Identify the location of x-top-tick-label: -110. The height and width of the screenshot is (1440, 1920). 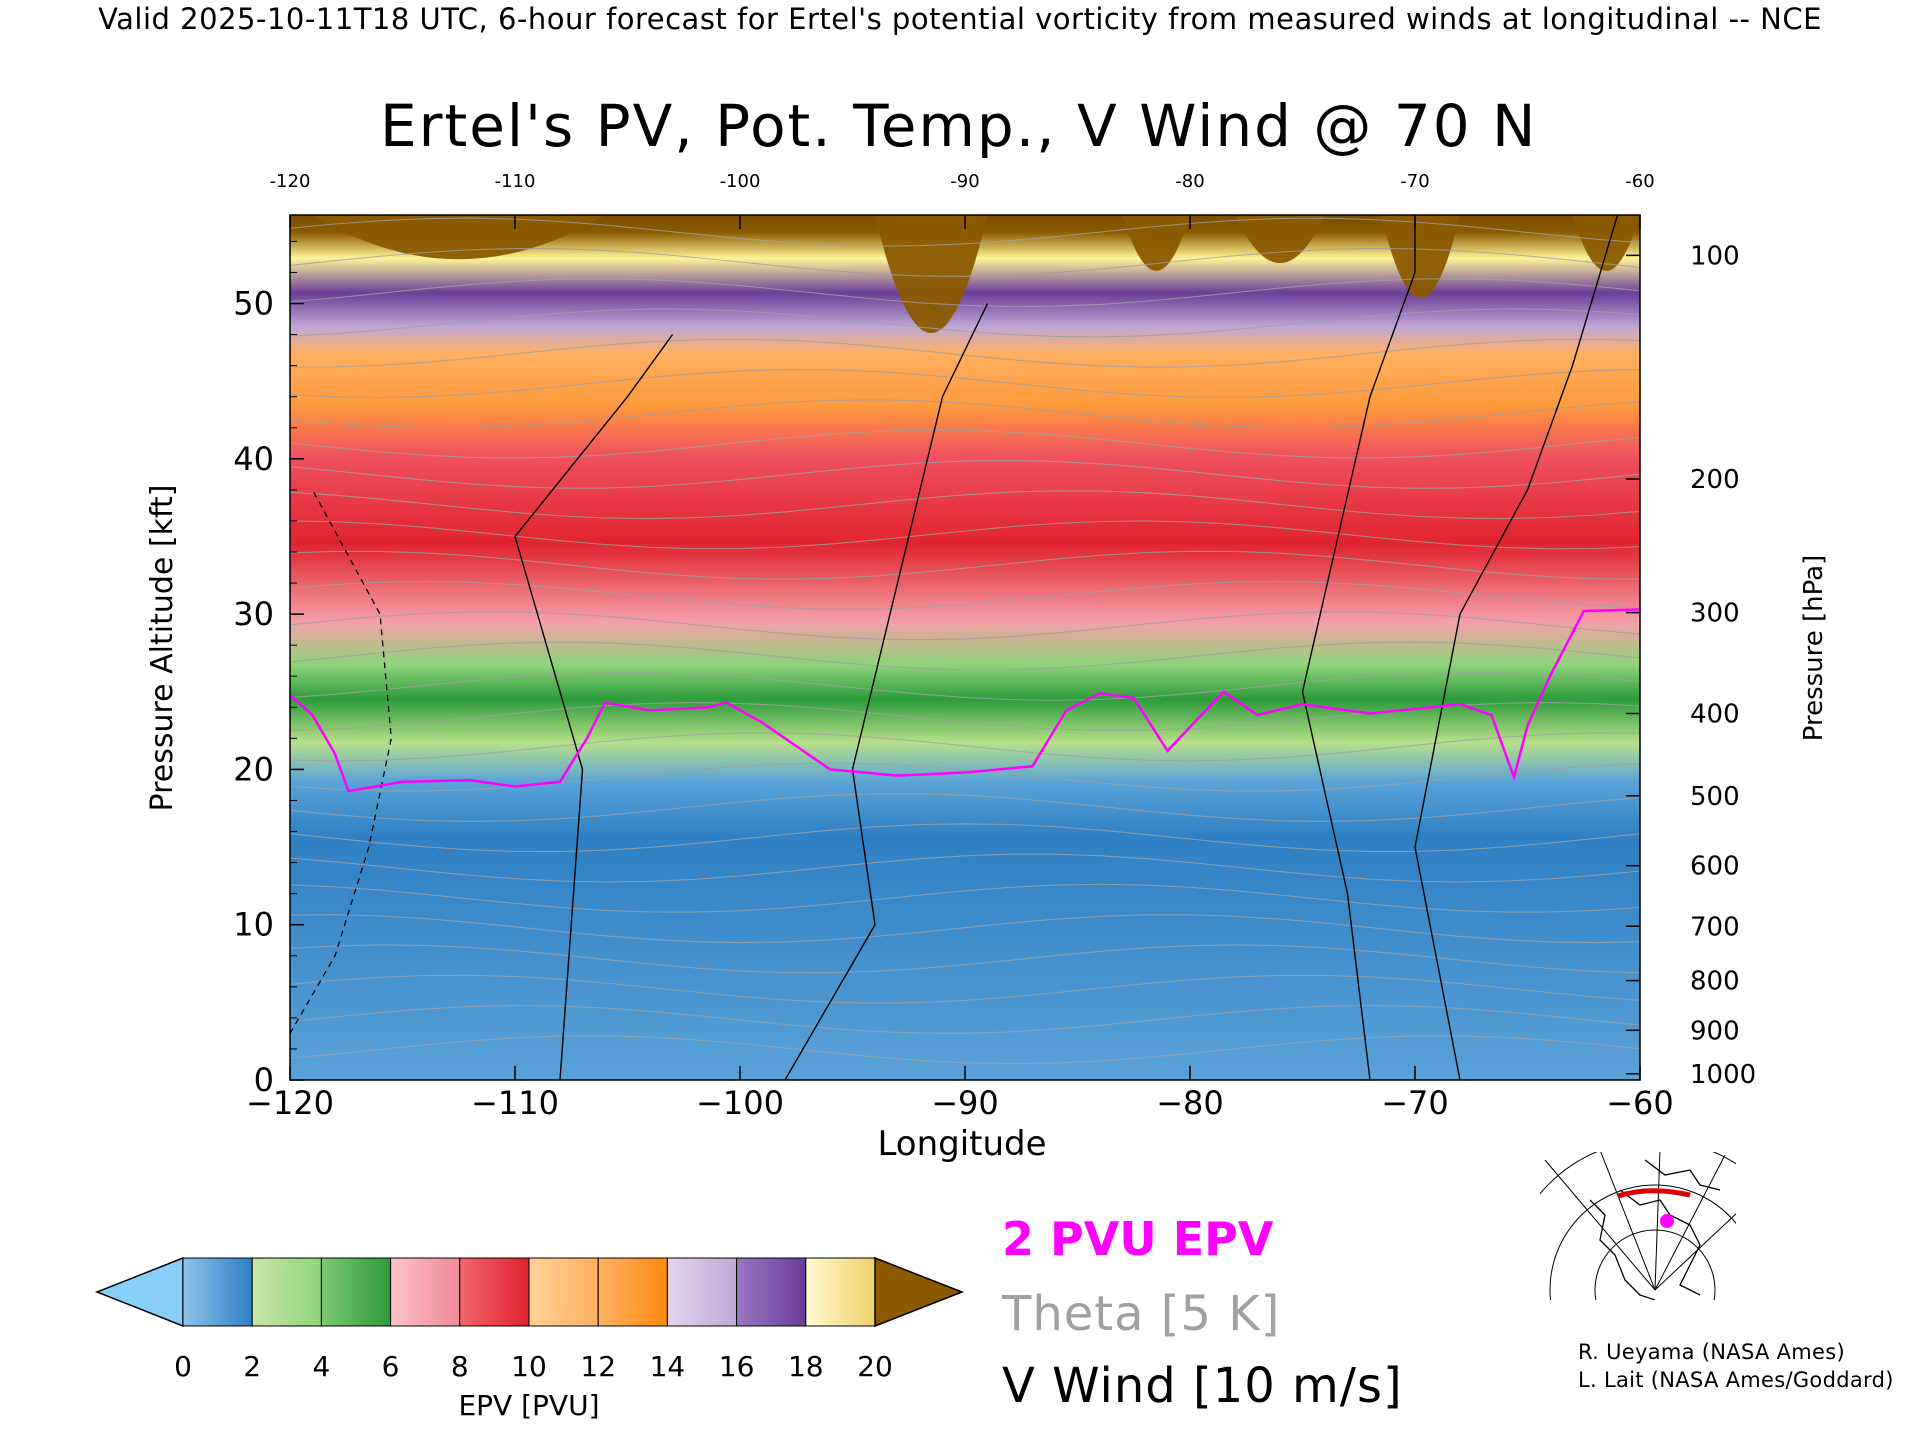
(515, 181).